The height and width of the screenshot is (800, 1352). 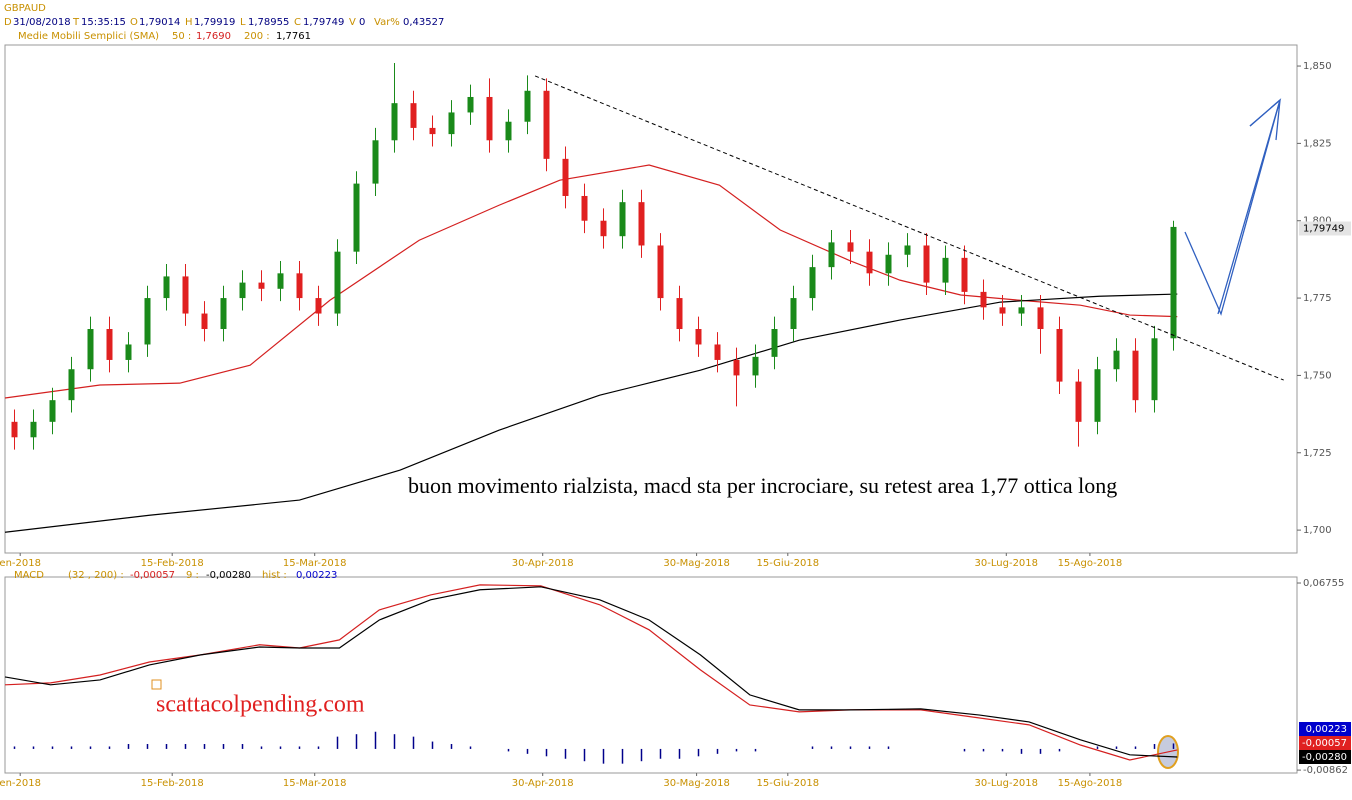 What do you see at coordinates (88, 36) in the screenshot?
I see `sma-title: Medie Mobili Semplici (SMA)` at bounding box center [88, 36].